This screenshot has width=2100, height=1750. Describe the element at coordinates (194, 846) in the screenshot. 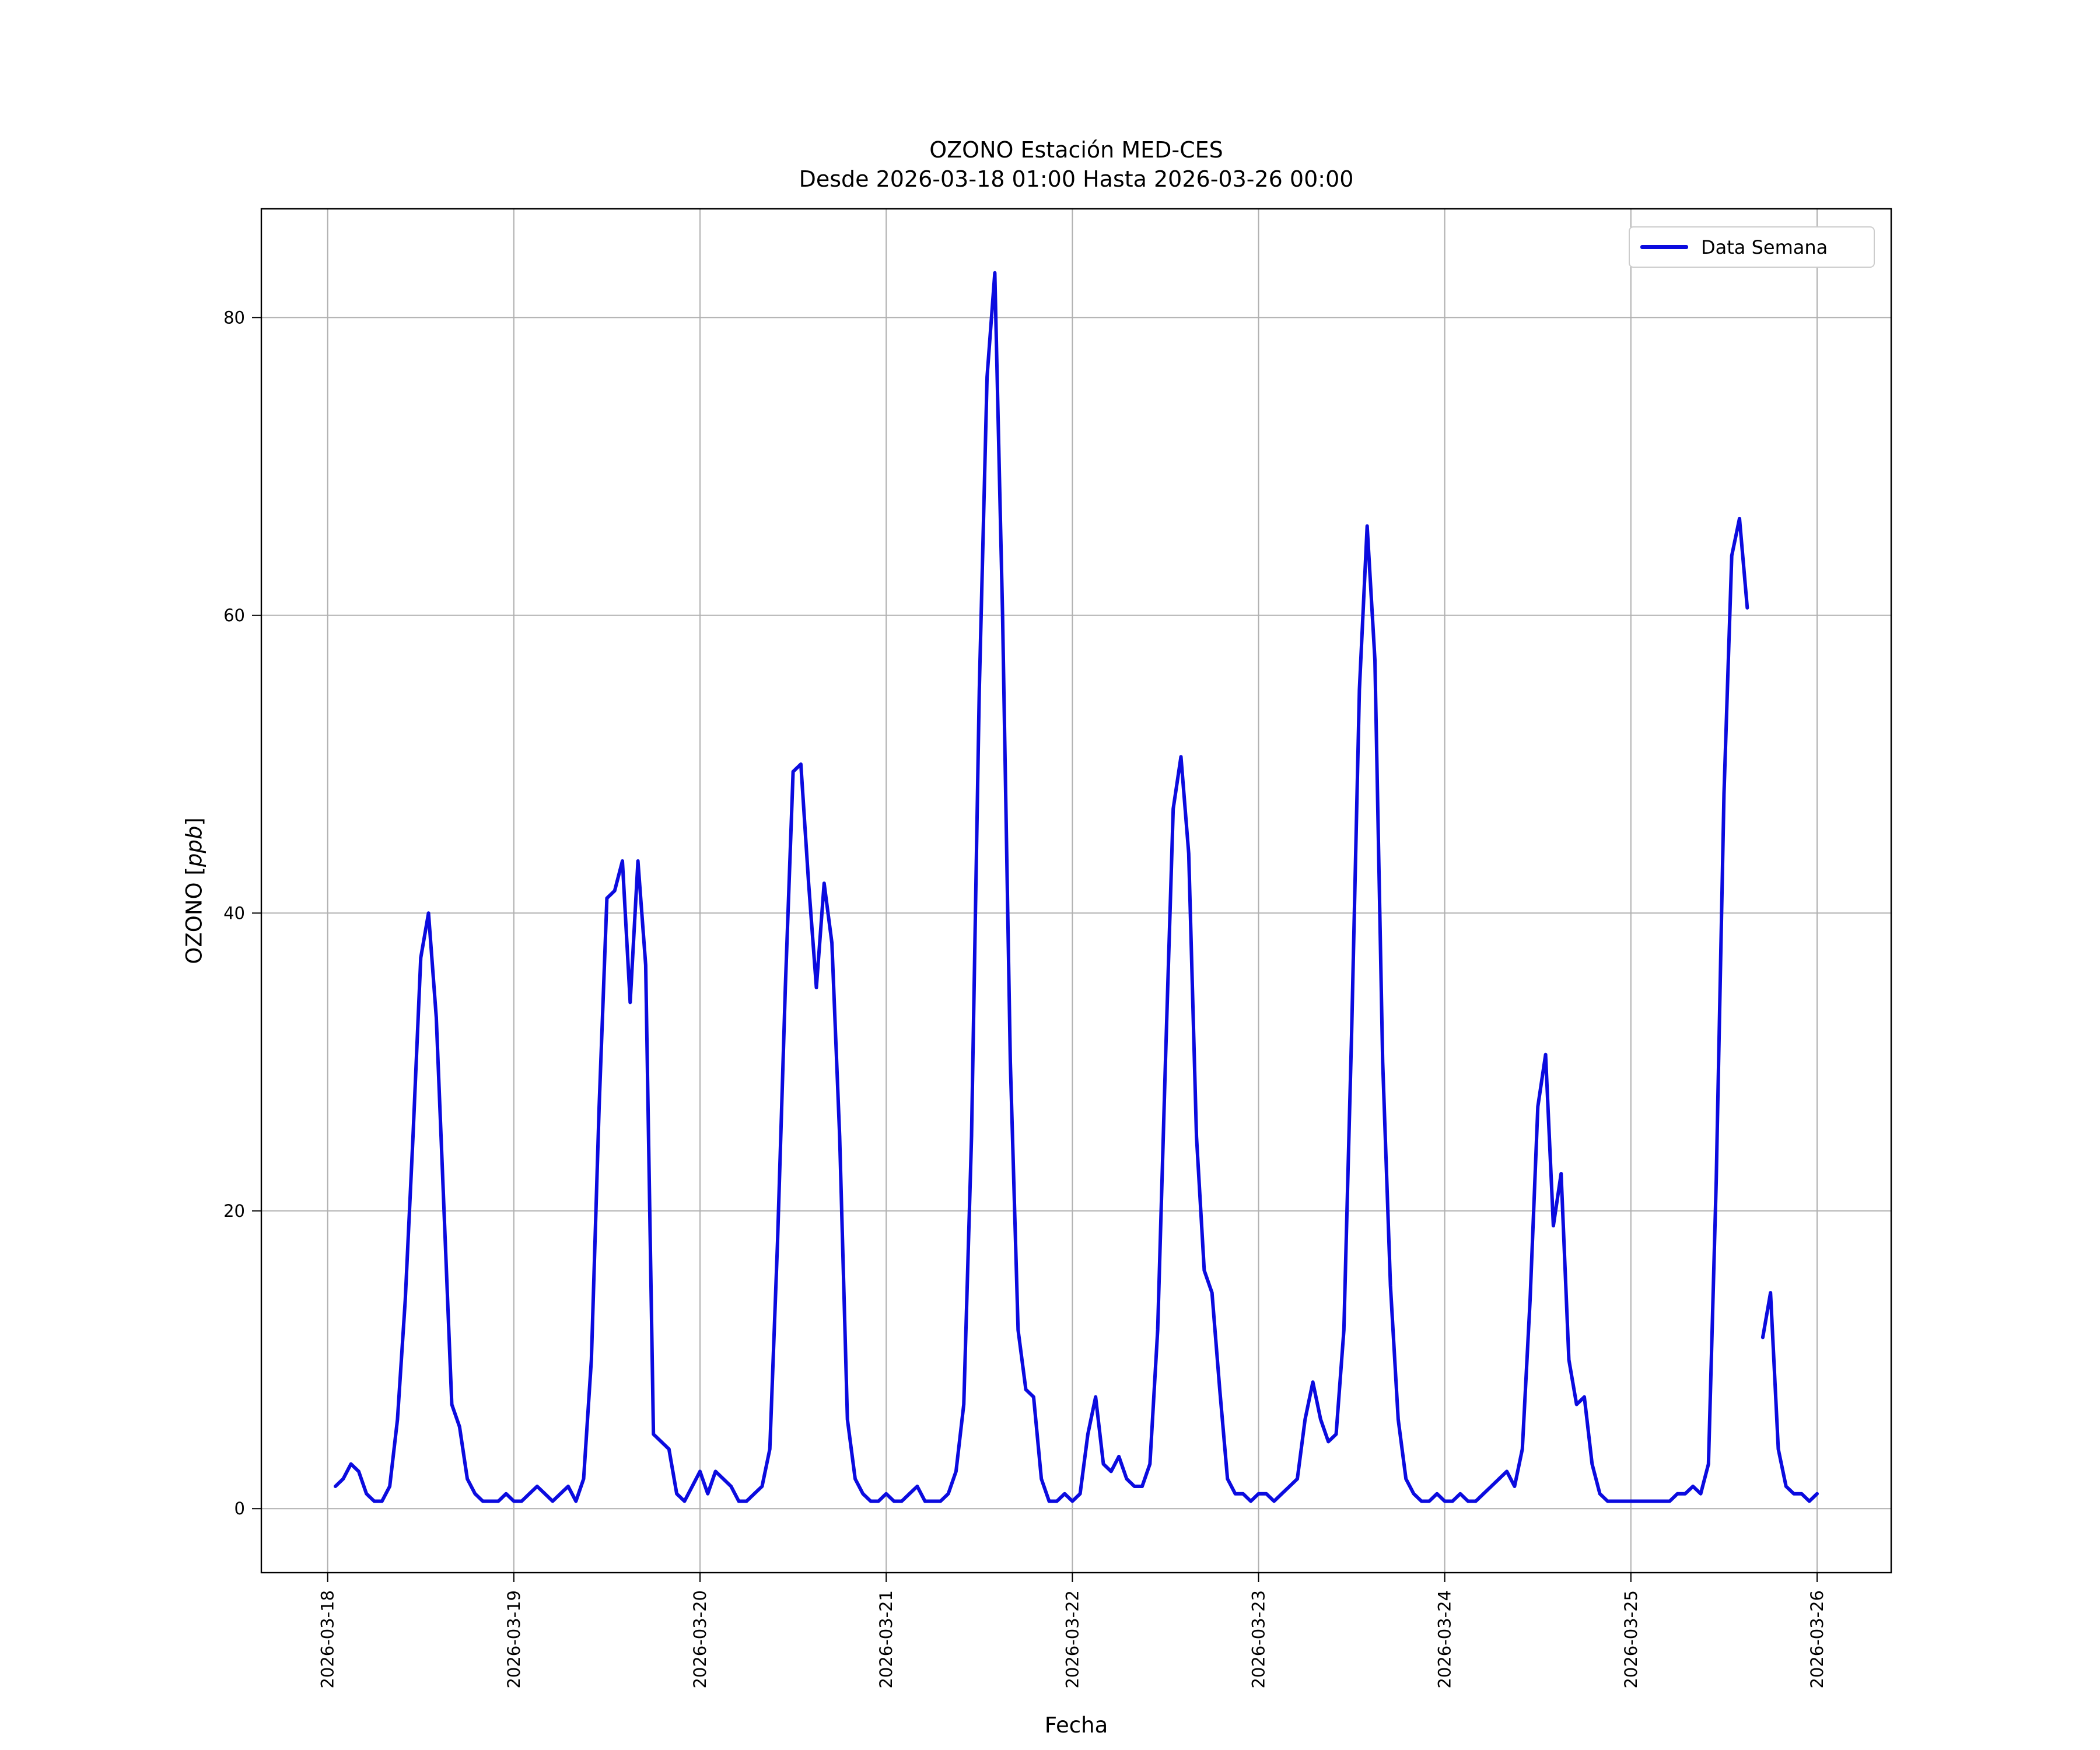

I see `y-axis-label-units: ppb` at that location.